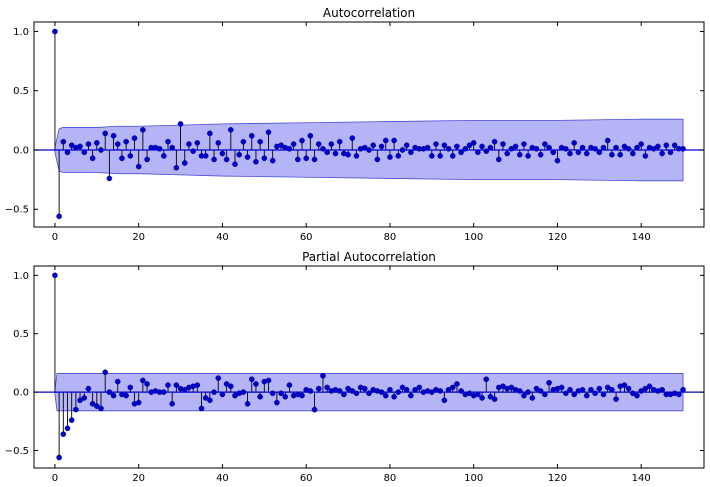  Describe the element at coordinates (473, 237) in the screenshot. I see `acf-x-tick-label: 100` at that location.